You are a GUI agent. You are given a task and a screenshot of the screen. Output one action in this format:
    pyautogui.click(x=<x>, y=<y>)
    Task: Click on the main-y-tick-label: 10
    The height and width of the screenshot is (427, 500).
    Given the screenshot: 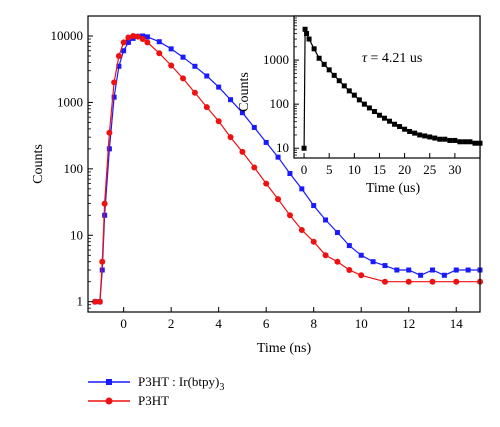 What is the action you would take?
    pyautogui.click(x=76, y=234)
    